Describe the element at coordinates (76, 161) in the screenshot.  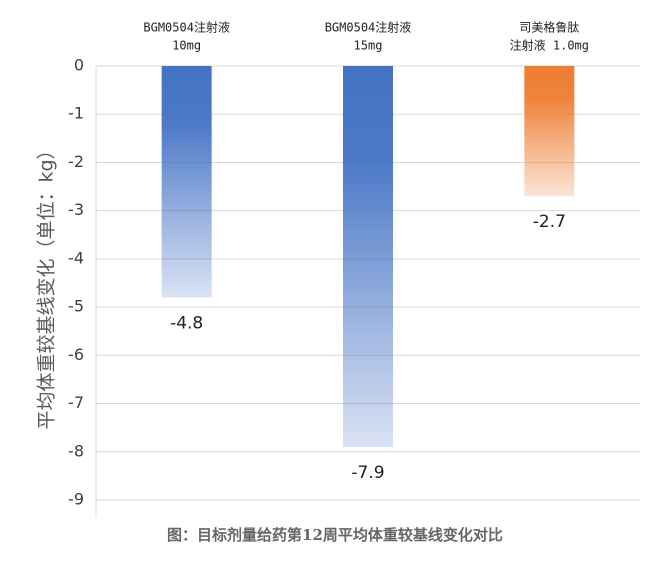
I see `y-tick-label: -2` at that location.